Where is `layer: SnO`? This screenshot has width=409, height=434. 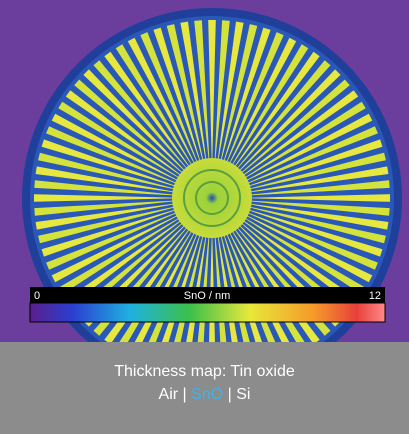
layer: SnO is located at coordinates (207, 394).